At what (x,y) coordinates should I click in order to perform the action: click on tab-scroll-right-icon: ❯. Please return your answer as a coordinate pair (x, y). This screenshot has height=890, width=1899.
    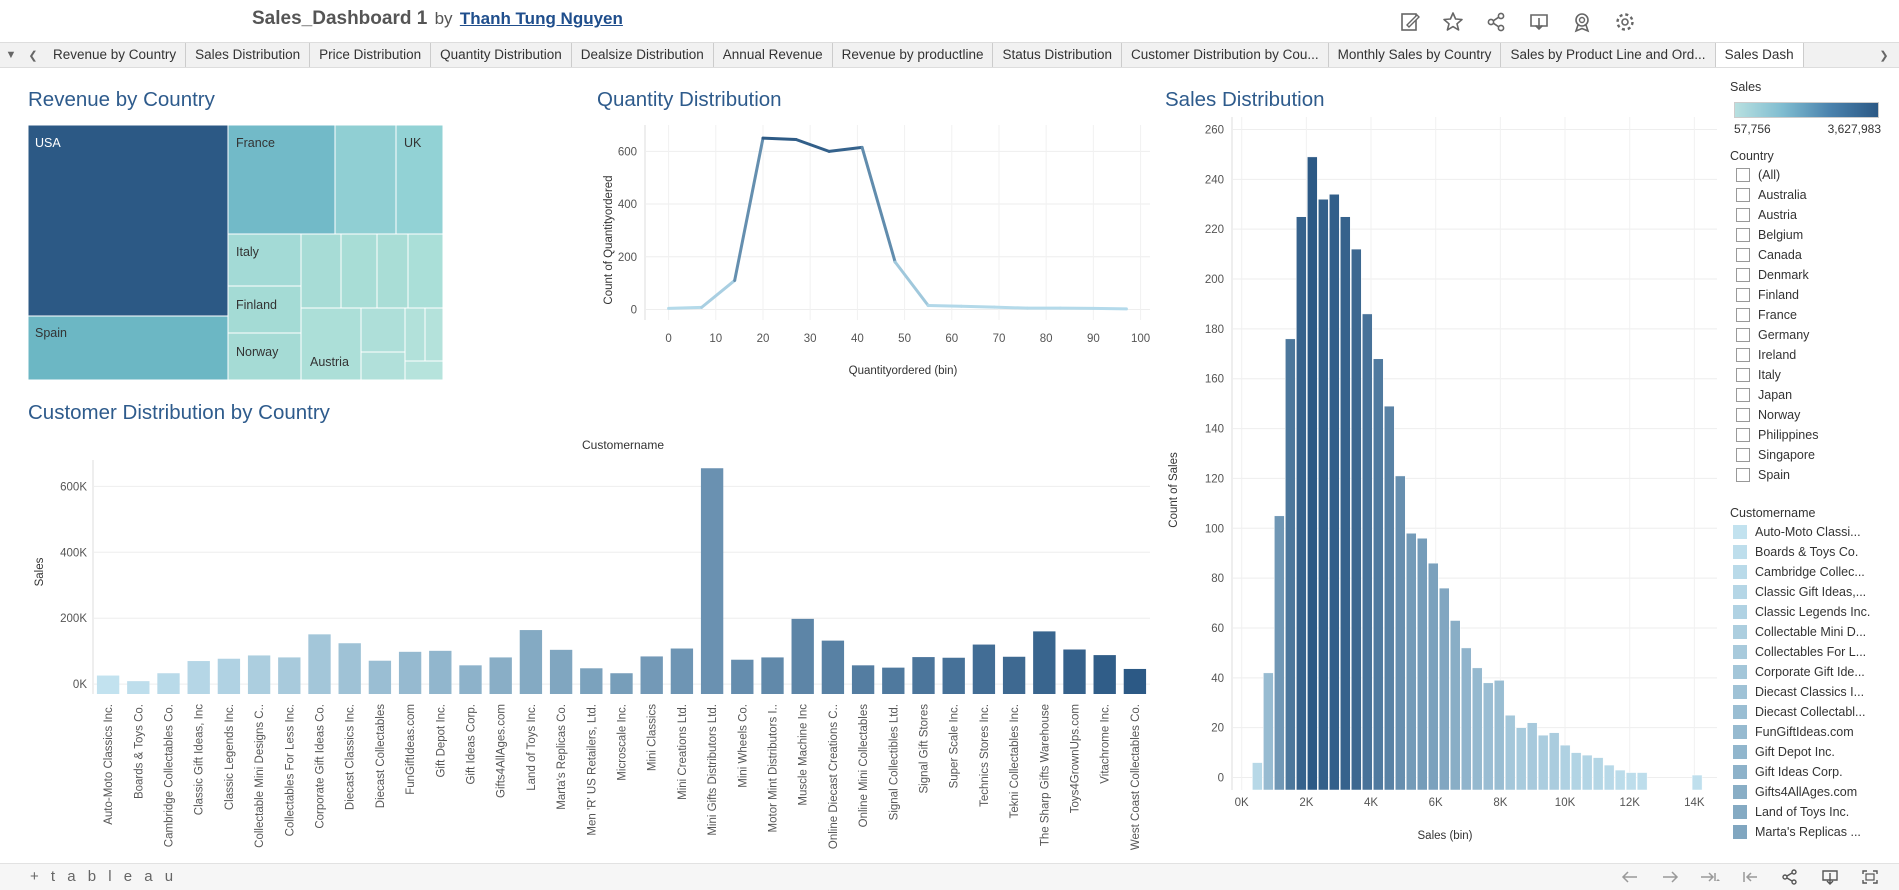
    Looking at the image, I should click on (1884, 55).